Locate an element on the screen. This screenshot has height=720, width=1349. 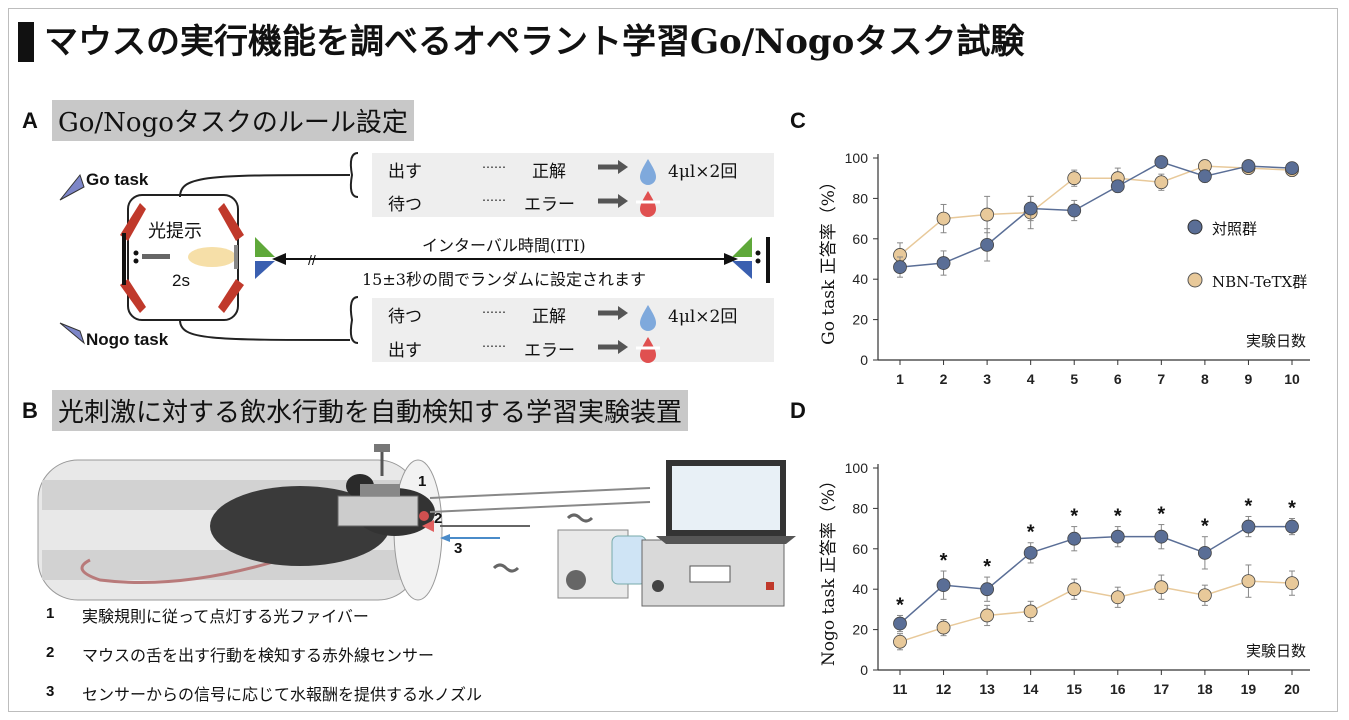
x-tick-label: 17 is located at coordinates (1162, 689).